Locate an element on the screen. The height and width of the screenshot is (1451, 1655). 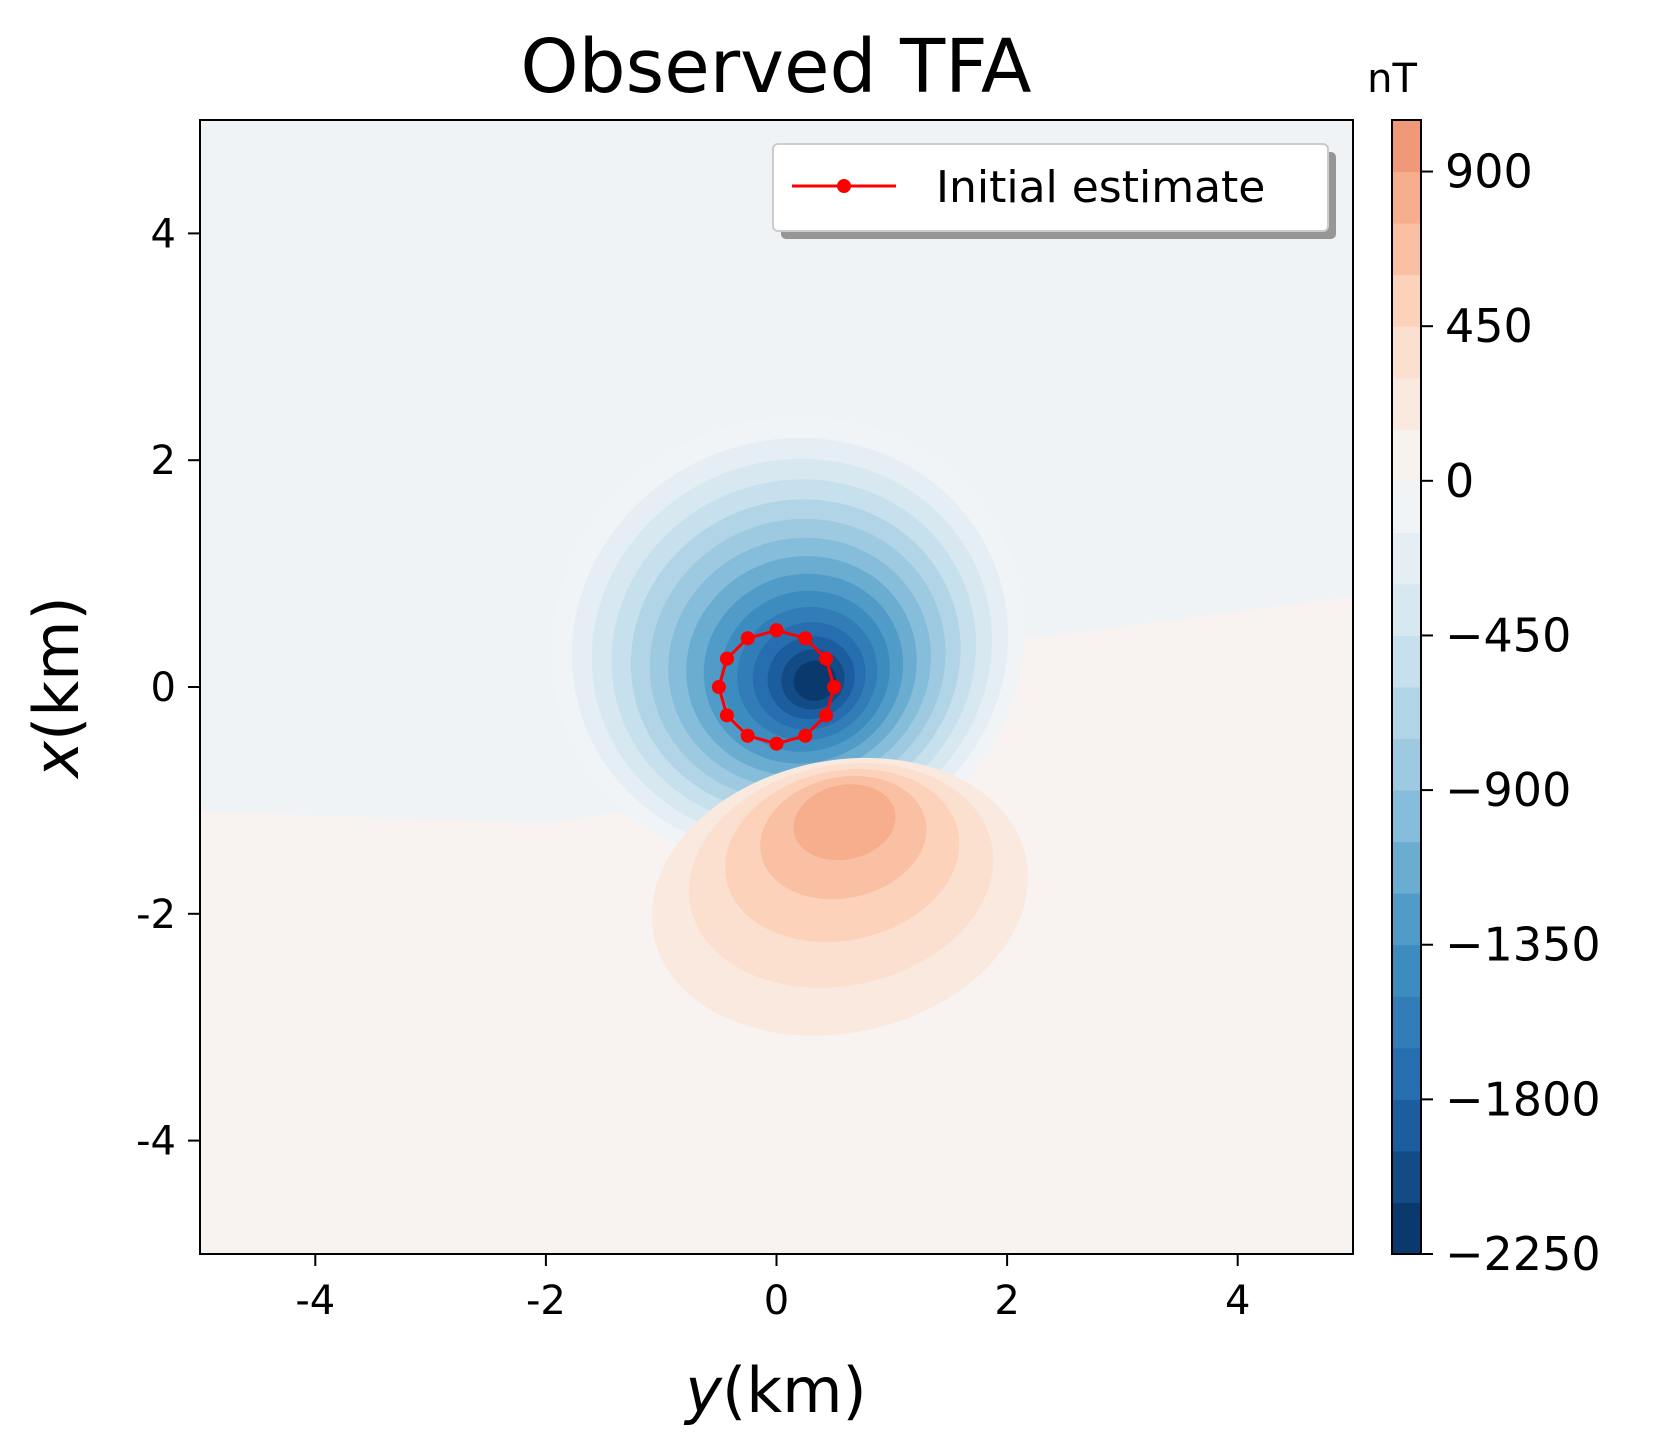
y-tick-label: 2 is located at coordinates (163, 461).